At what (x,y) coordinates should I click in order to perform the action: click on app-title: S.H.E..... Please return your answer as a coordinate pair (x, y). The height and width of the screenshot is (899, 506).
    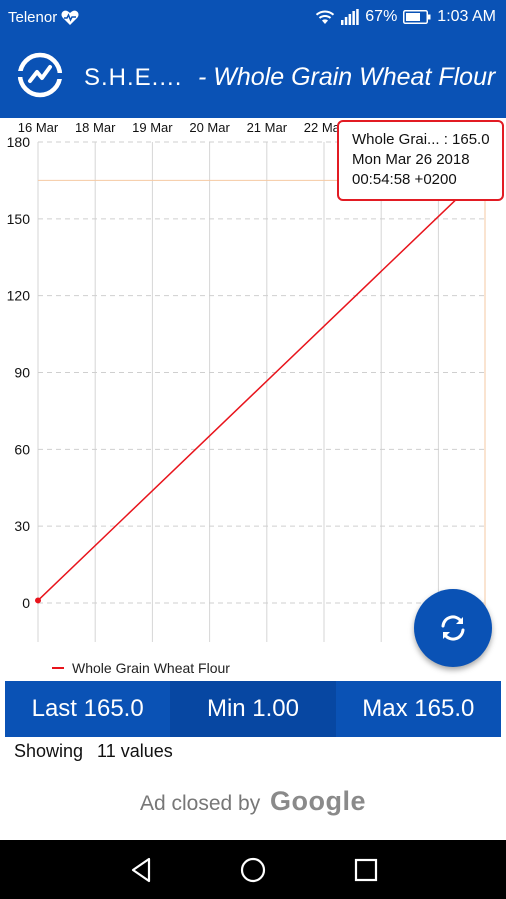
    Looking at the image, I should click on (133, 78).